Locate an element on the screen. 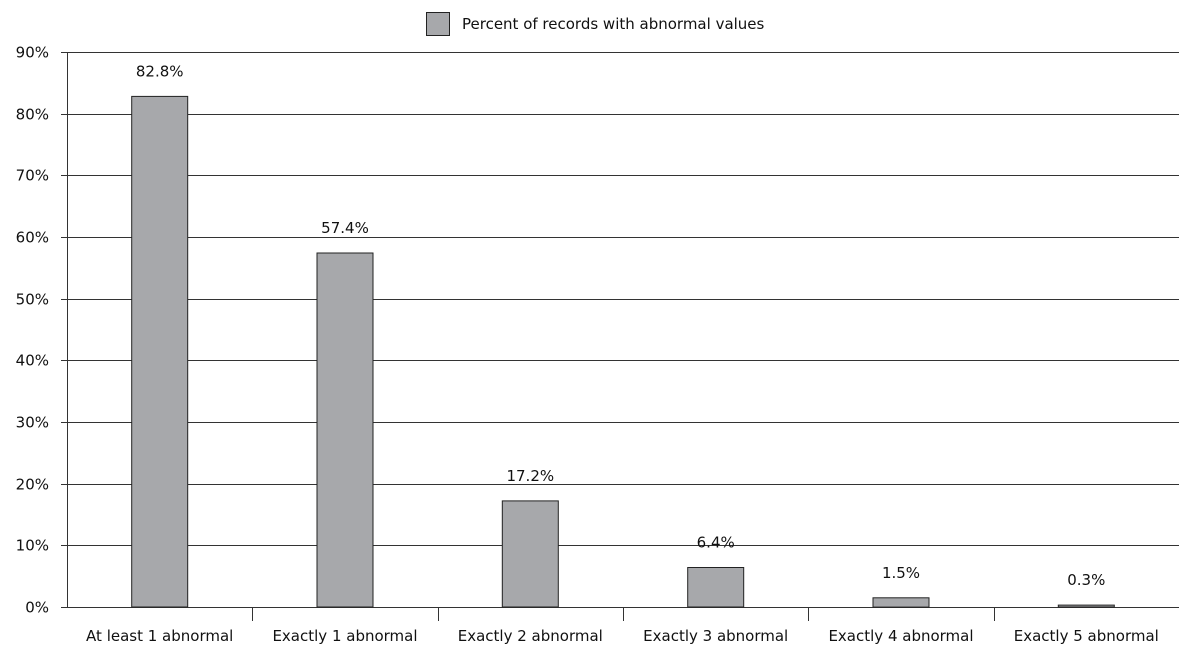 This screenshot has width=1179, height=654. legend-label: Percent of records with abnormal values is located at coordinates (613, 24).